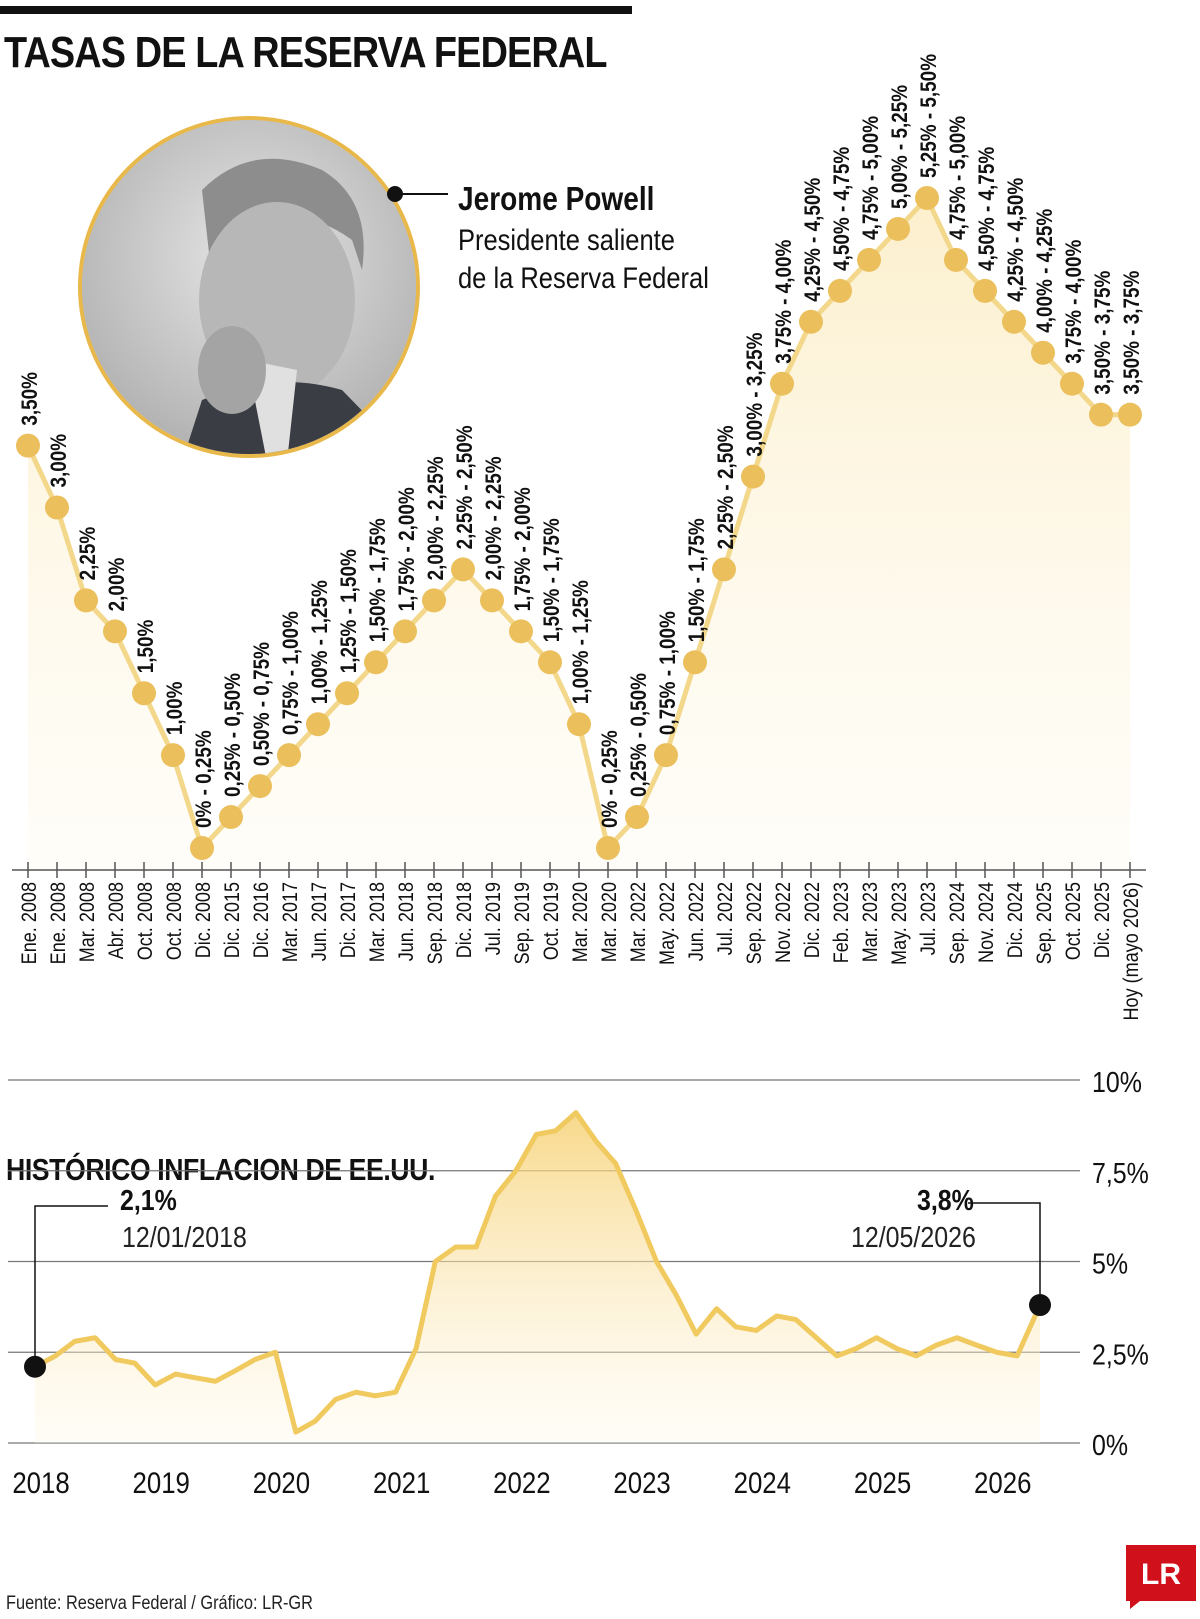 The width and height of the screenshot is (1200, 1619). Describe the element at coordinates (523, 923) in the screenshot. I see `rates-x-tick-label: Sep. 2019` at that location.